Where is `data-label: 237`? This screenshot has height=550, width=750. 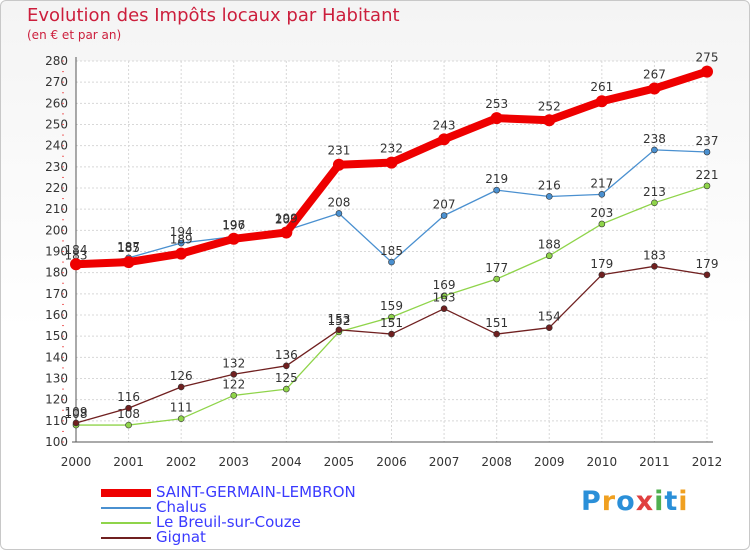 data-label: 237 is located at coordinates (707, 141).